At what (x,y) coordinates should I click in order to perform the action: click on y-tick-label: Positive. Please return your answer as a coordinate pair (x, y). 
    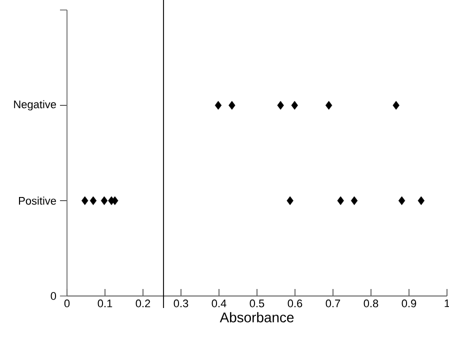
    Looking at the image, I should click on (37, 200).